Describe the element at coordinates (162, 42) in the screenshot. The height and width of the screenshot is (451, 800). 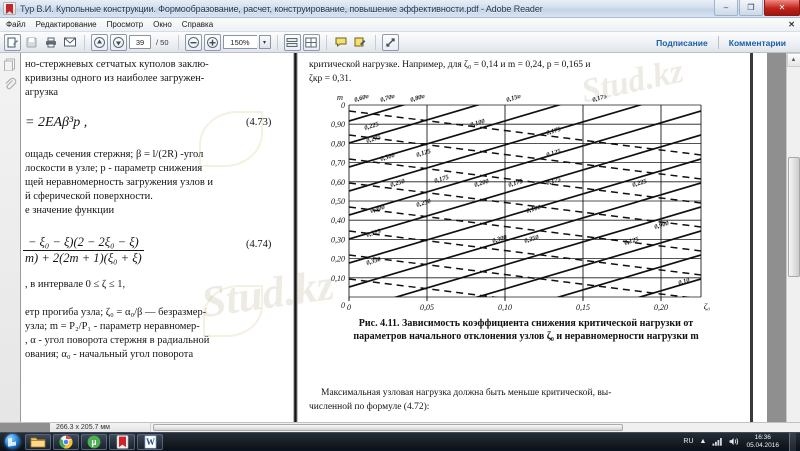
I see `page-total-label: / 50` at that location.